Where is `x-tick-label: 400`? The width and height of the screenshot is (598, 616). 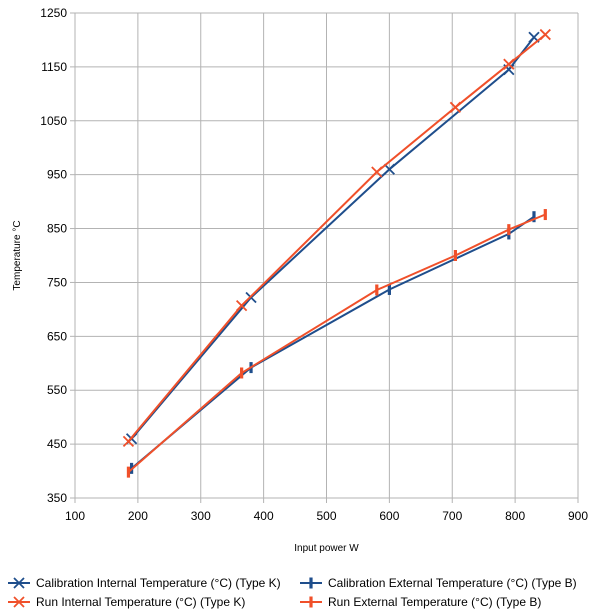
x-tick-label: 400 is located at coordinates (264, 516).